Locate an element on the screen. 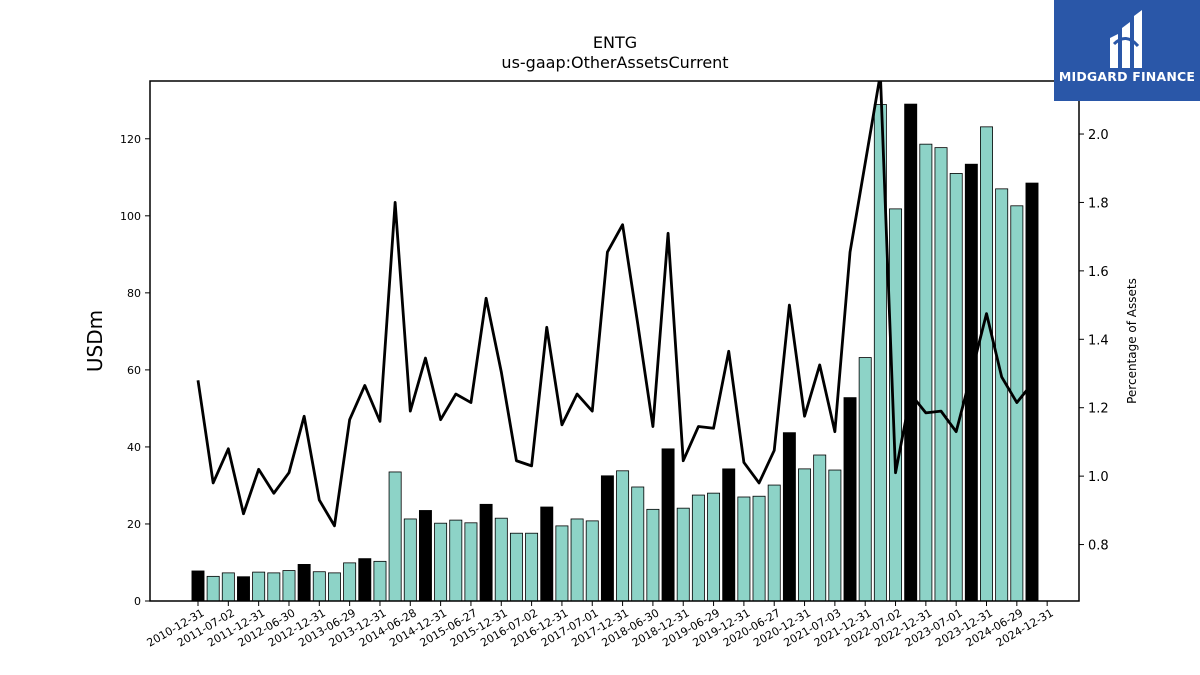  y-tick-label: 0 is located at coordinates (137, 601).